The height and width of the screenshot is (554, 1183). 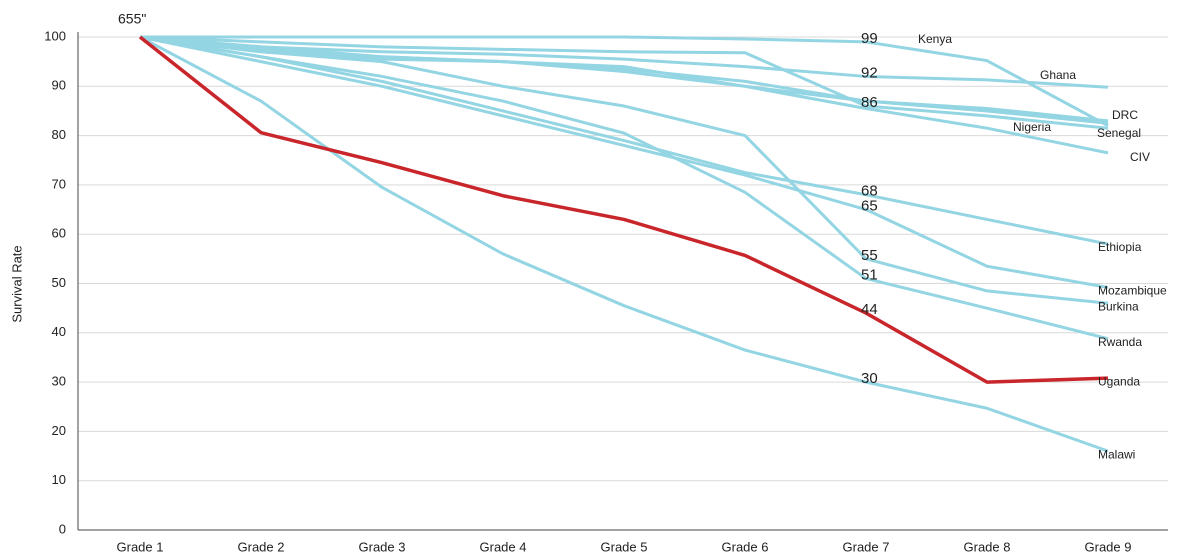 I want to click on y-tick-label: 30, so click(x=59, y=381).